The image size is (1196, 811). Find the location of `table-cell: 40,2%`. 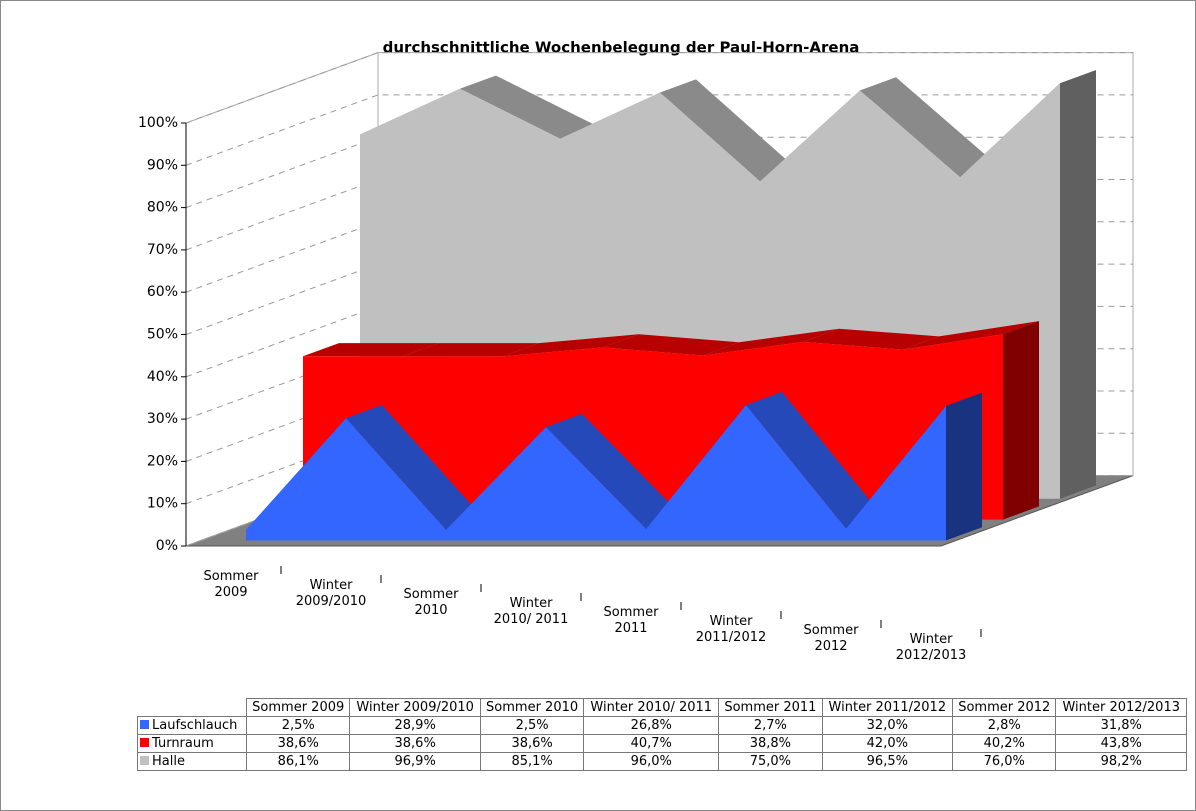

table-cell: 40,2% is located at coordinates (1004, 743).